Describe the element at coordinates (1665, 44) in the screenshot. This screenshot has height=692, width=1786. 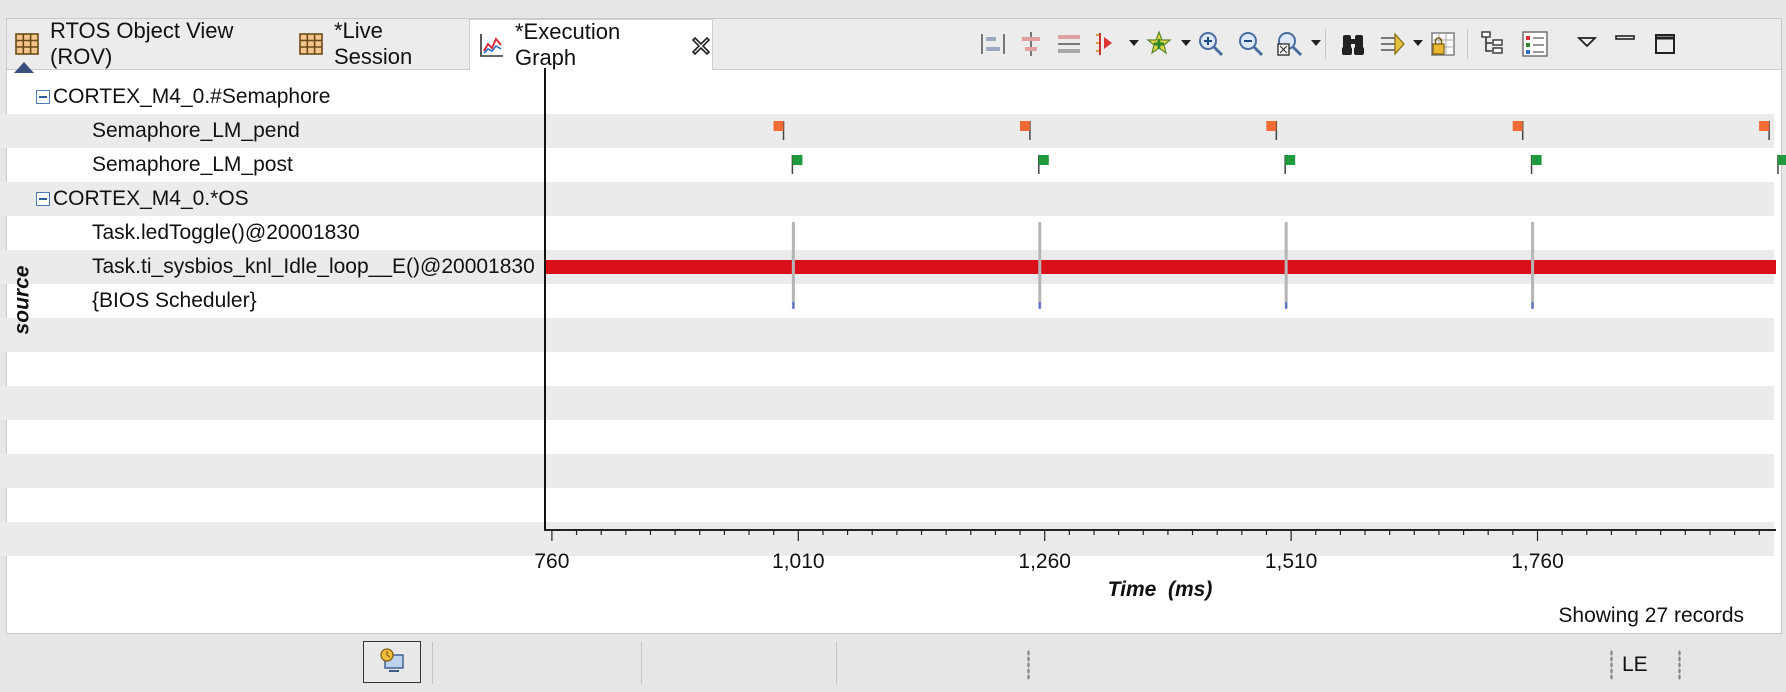
I see `maximize-icon` at that location.